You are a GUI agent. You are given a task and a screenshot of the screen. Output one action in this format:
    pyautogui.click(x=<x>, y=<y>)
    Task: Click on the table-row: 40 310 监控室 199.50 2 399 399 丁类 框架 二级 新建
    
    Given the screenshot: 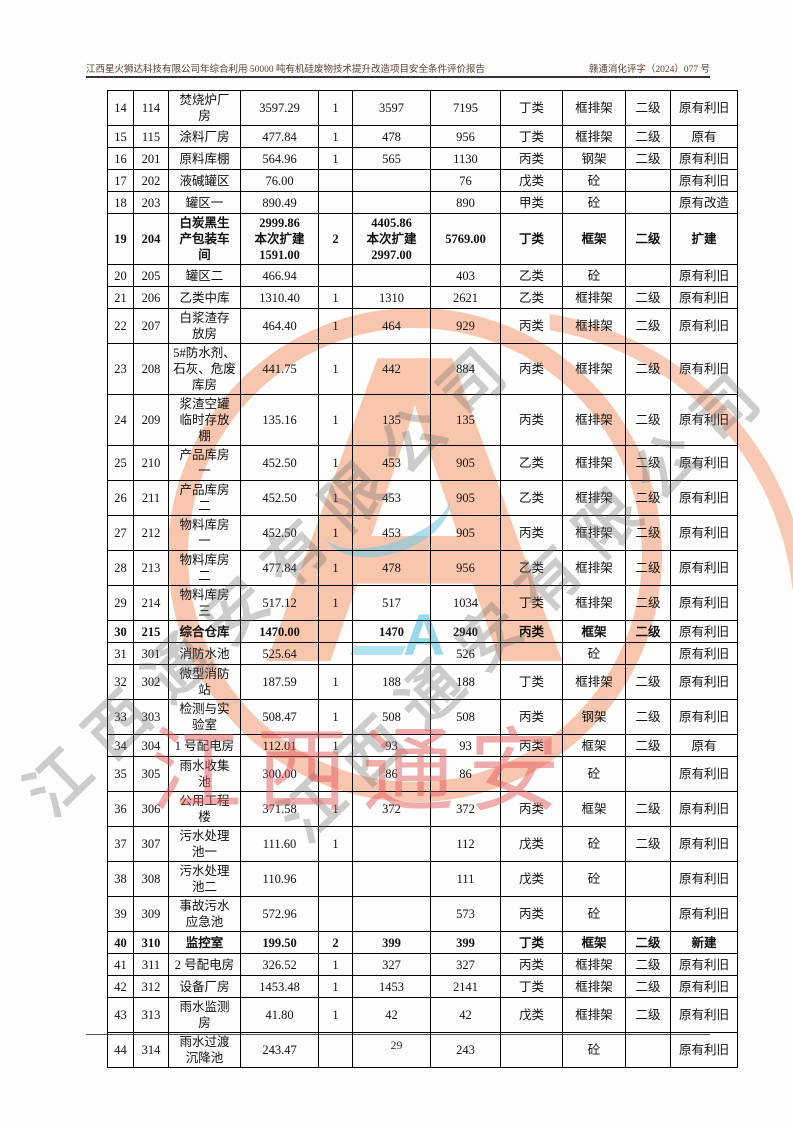 What is the action you would take?
    pyautogui.click(x=422, y=942)
    